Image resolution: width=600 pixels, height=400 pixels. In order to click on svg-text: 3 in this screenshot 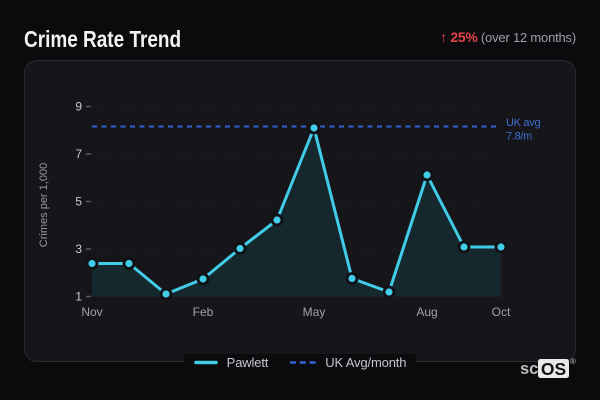, I will do `click(78, 249)`.